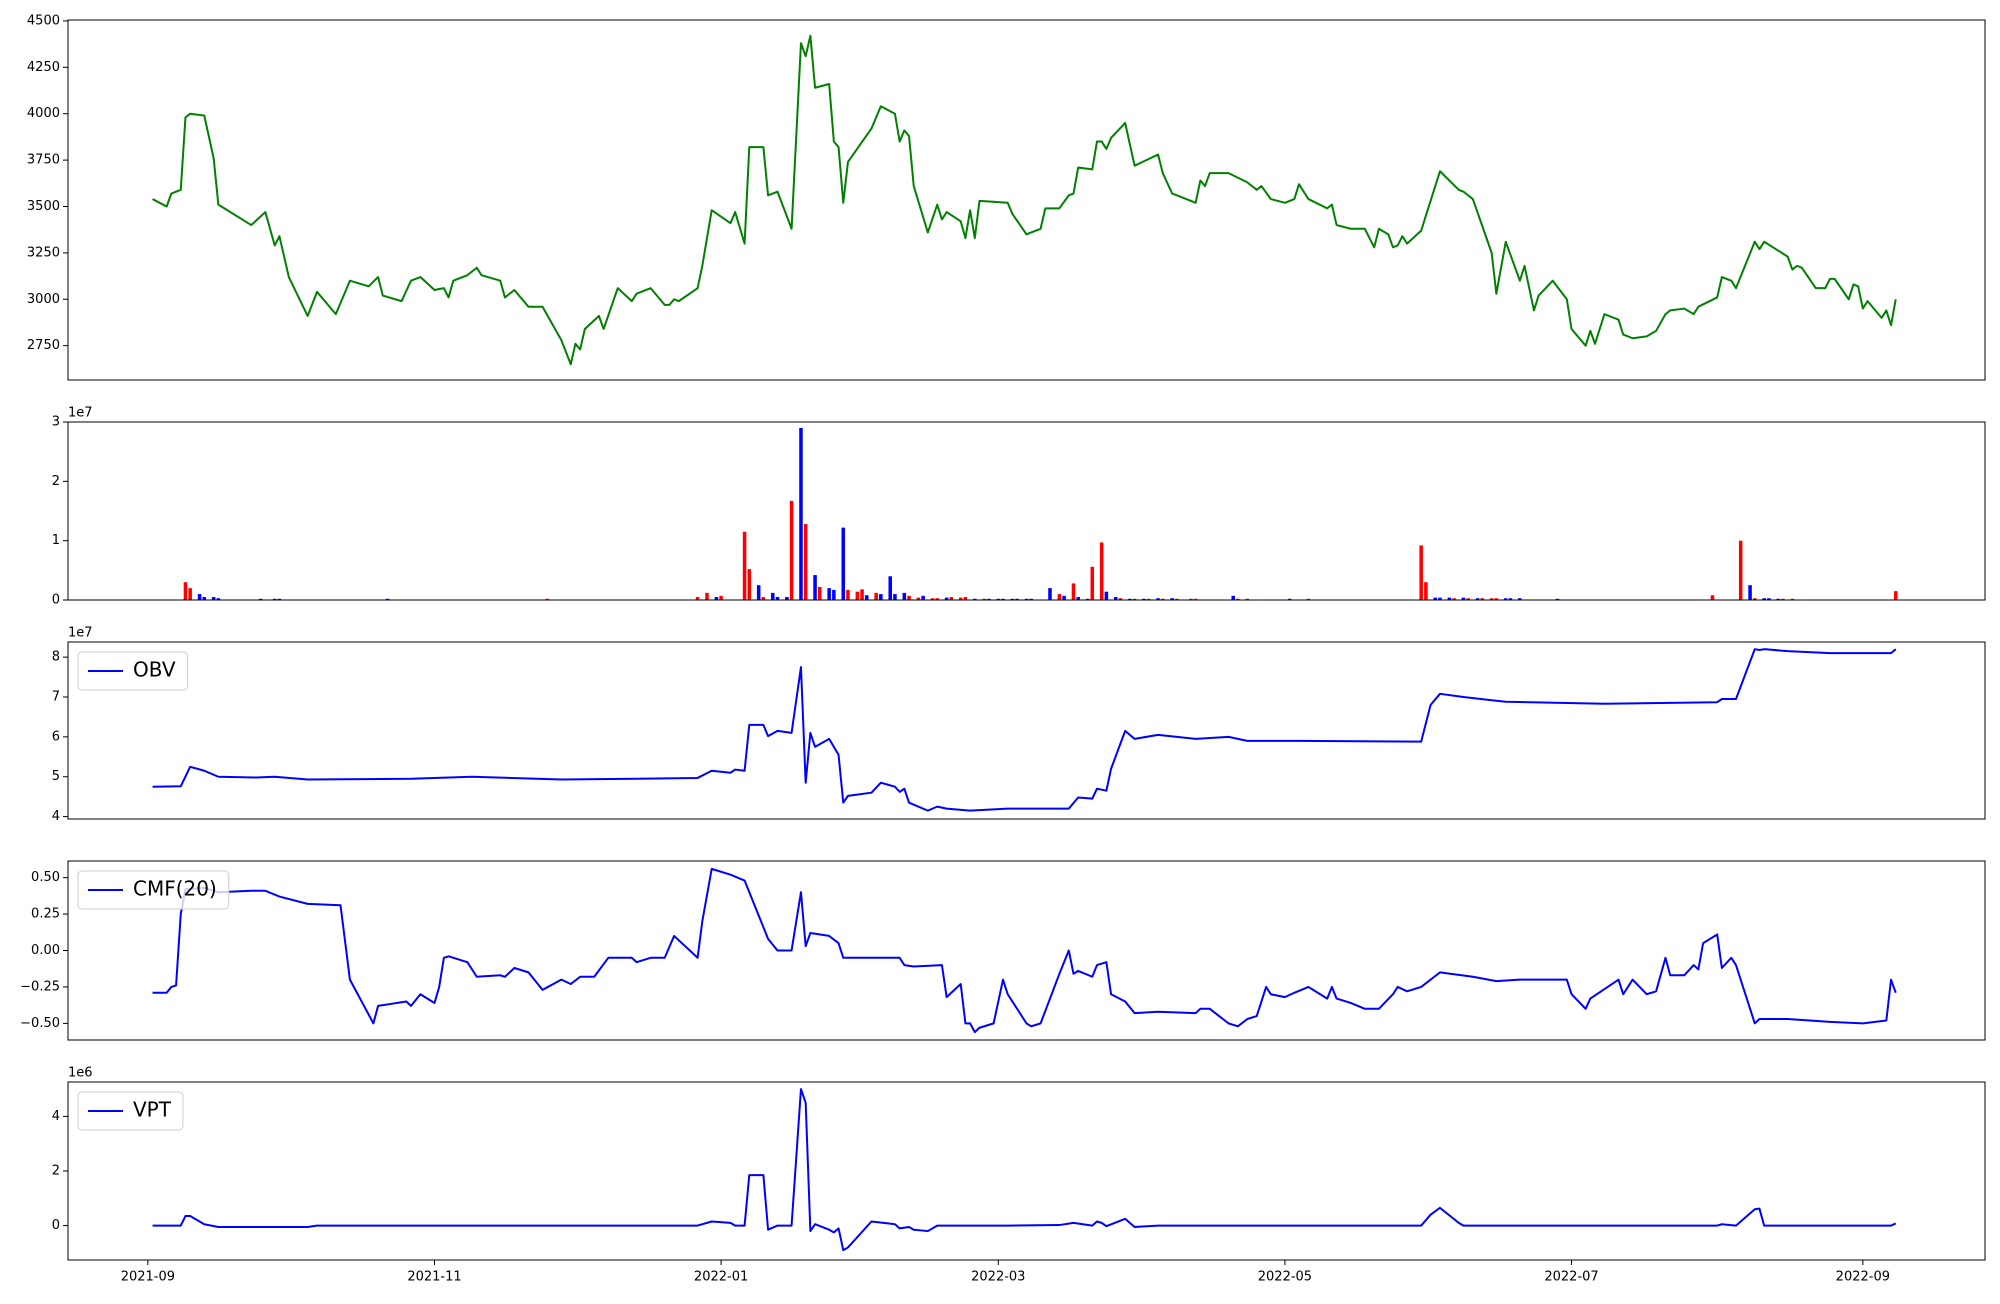  Describe the element at coordinates (1863, 1277) in the screenshot. I see `x-tick-label: 2022-09` at that location.